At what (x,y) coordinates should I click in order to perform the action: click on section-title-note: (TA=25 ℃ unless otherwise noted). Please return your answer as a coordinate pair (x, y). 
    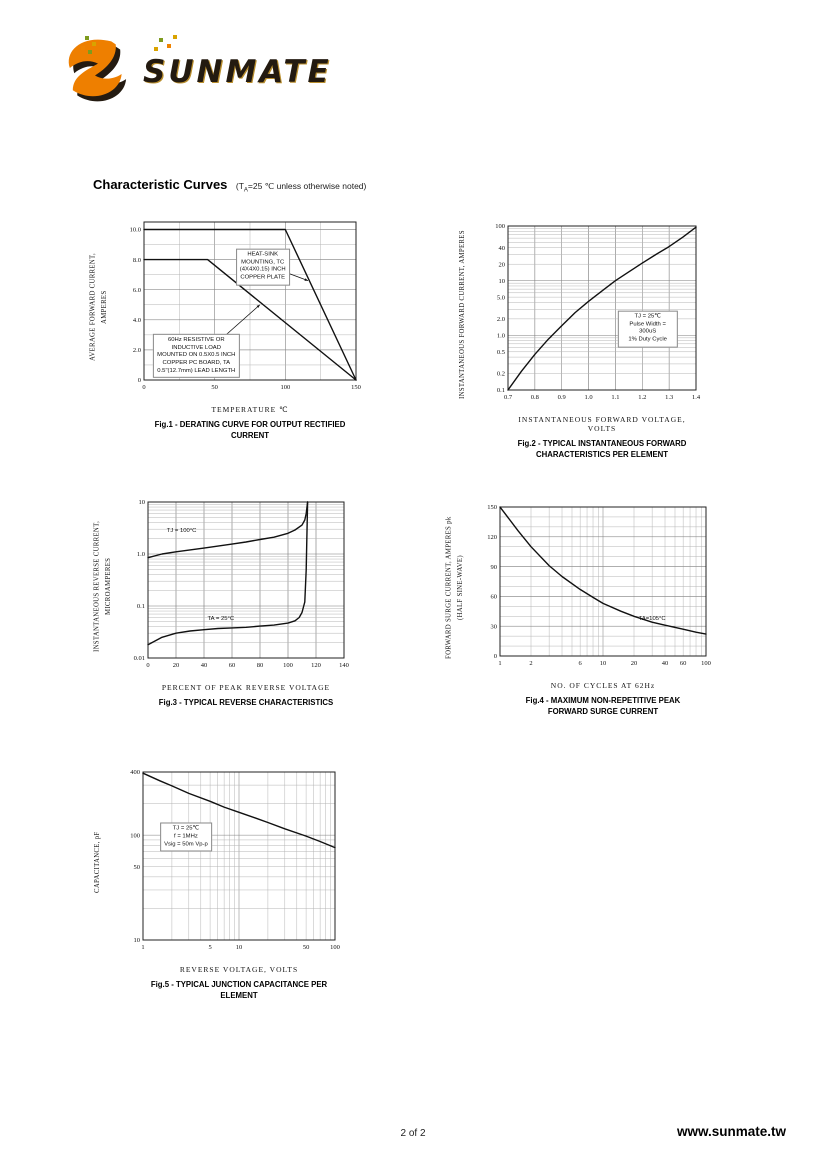
    Looking at the image, I should click on (301, 187).